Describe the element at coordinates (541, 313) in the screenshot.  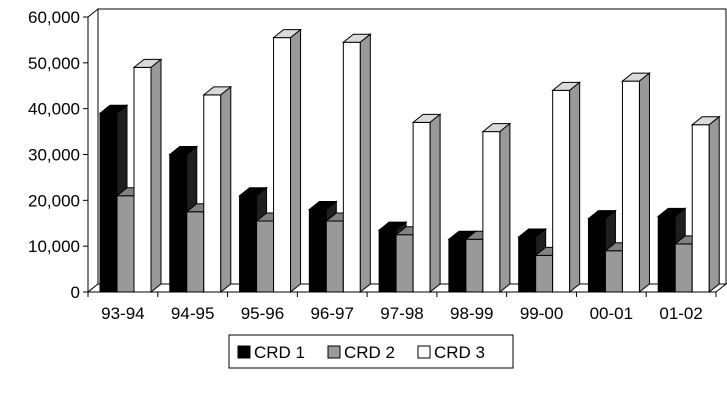
I see `x-tick-label: 99-00` at that location.